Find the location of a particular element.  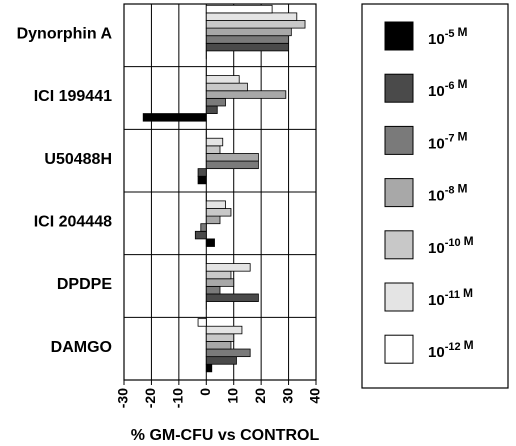

x-tick-label: 40 is located at coordinates (315, 396).